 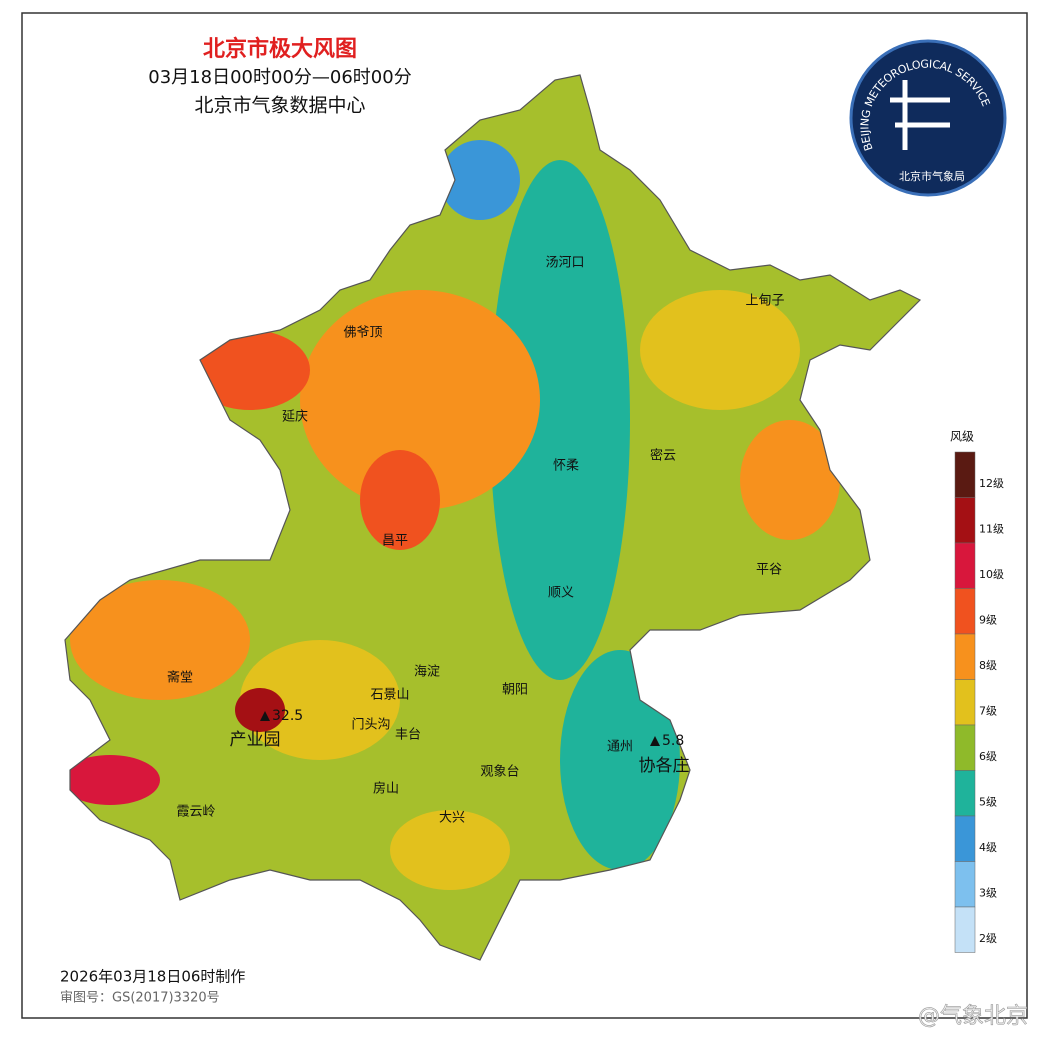 What do you see at coordinates (362, 333) in the screenshot?
I see `place-label: 佛爷顶` at bounding box center [362, 333].